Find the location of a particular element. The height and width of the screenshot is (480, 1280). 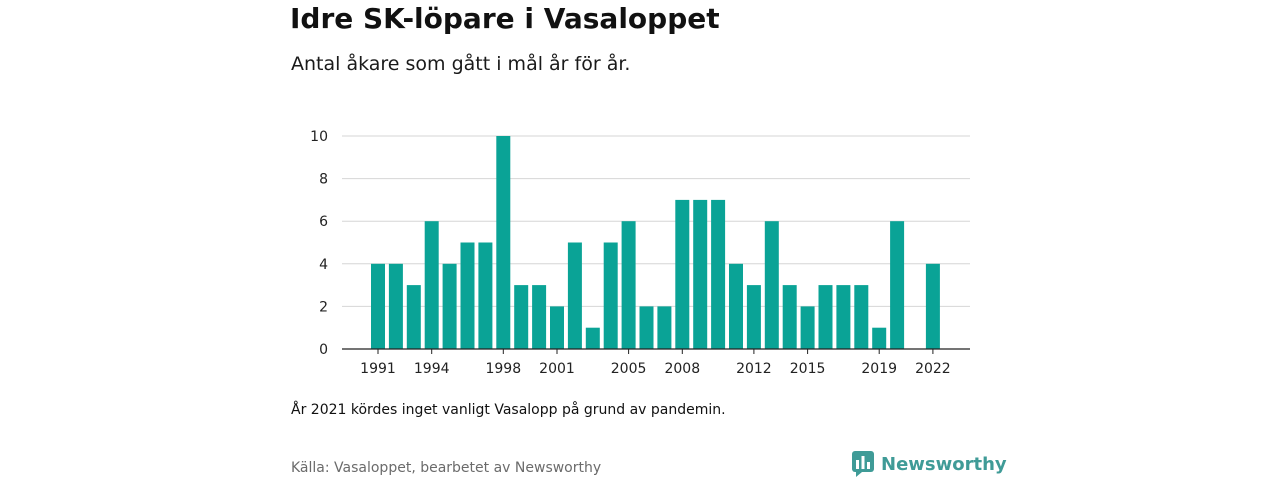

y-tick-label: 6 is located at coordinates (323, 222).